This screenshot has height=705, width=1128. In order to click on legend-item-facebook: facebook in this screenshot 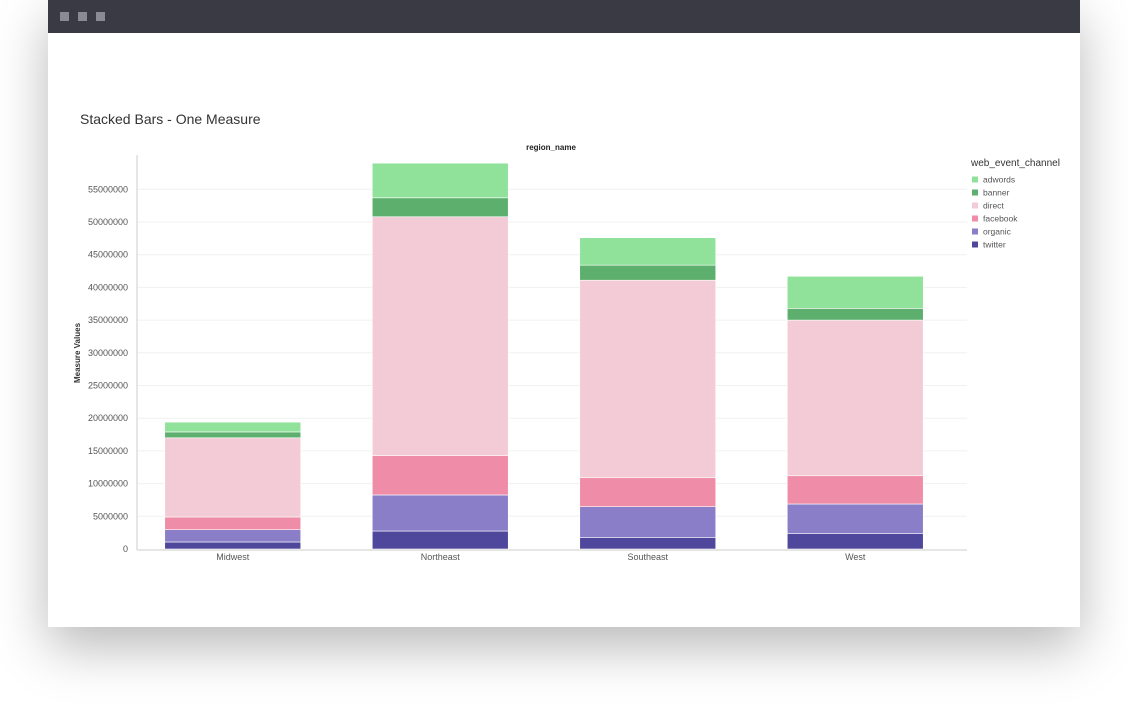, I will do `click(995, 219)`.